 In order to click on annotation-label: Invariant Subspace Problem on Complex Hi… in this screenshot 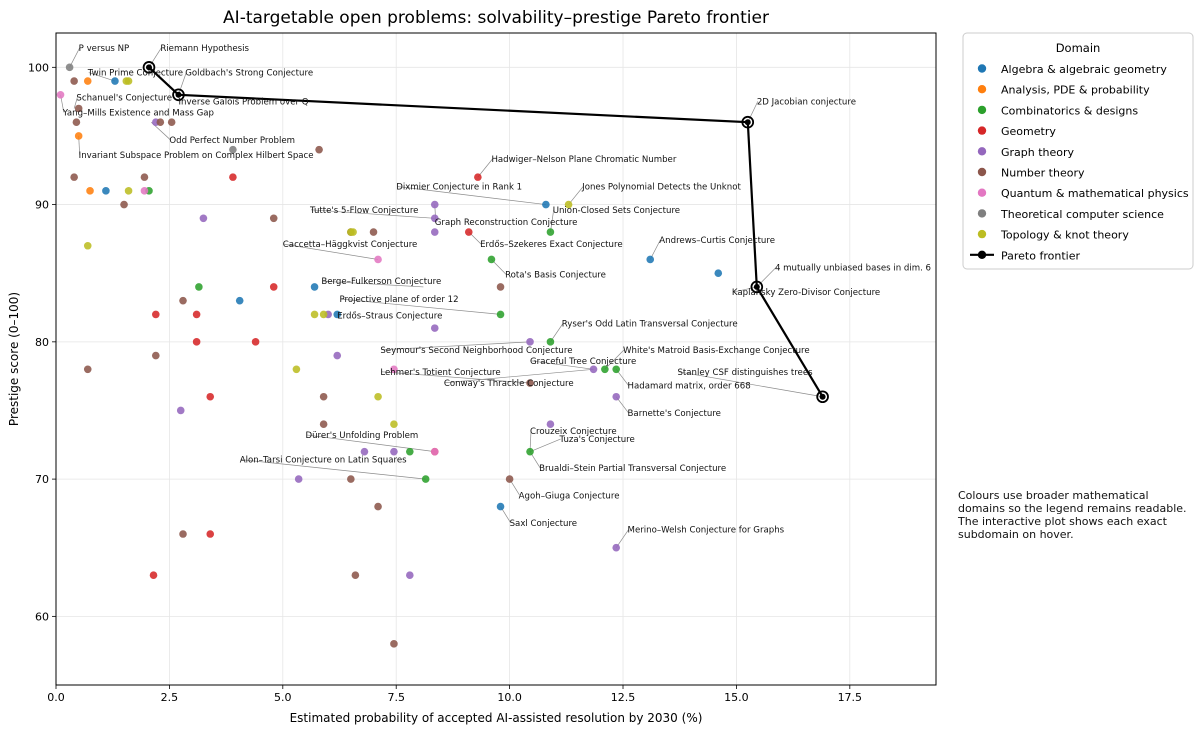, I will do `click(196, 156)`.